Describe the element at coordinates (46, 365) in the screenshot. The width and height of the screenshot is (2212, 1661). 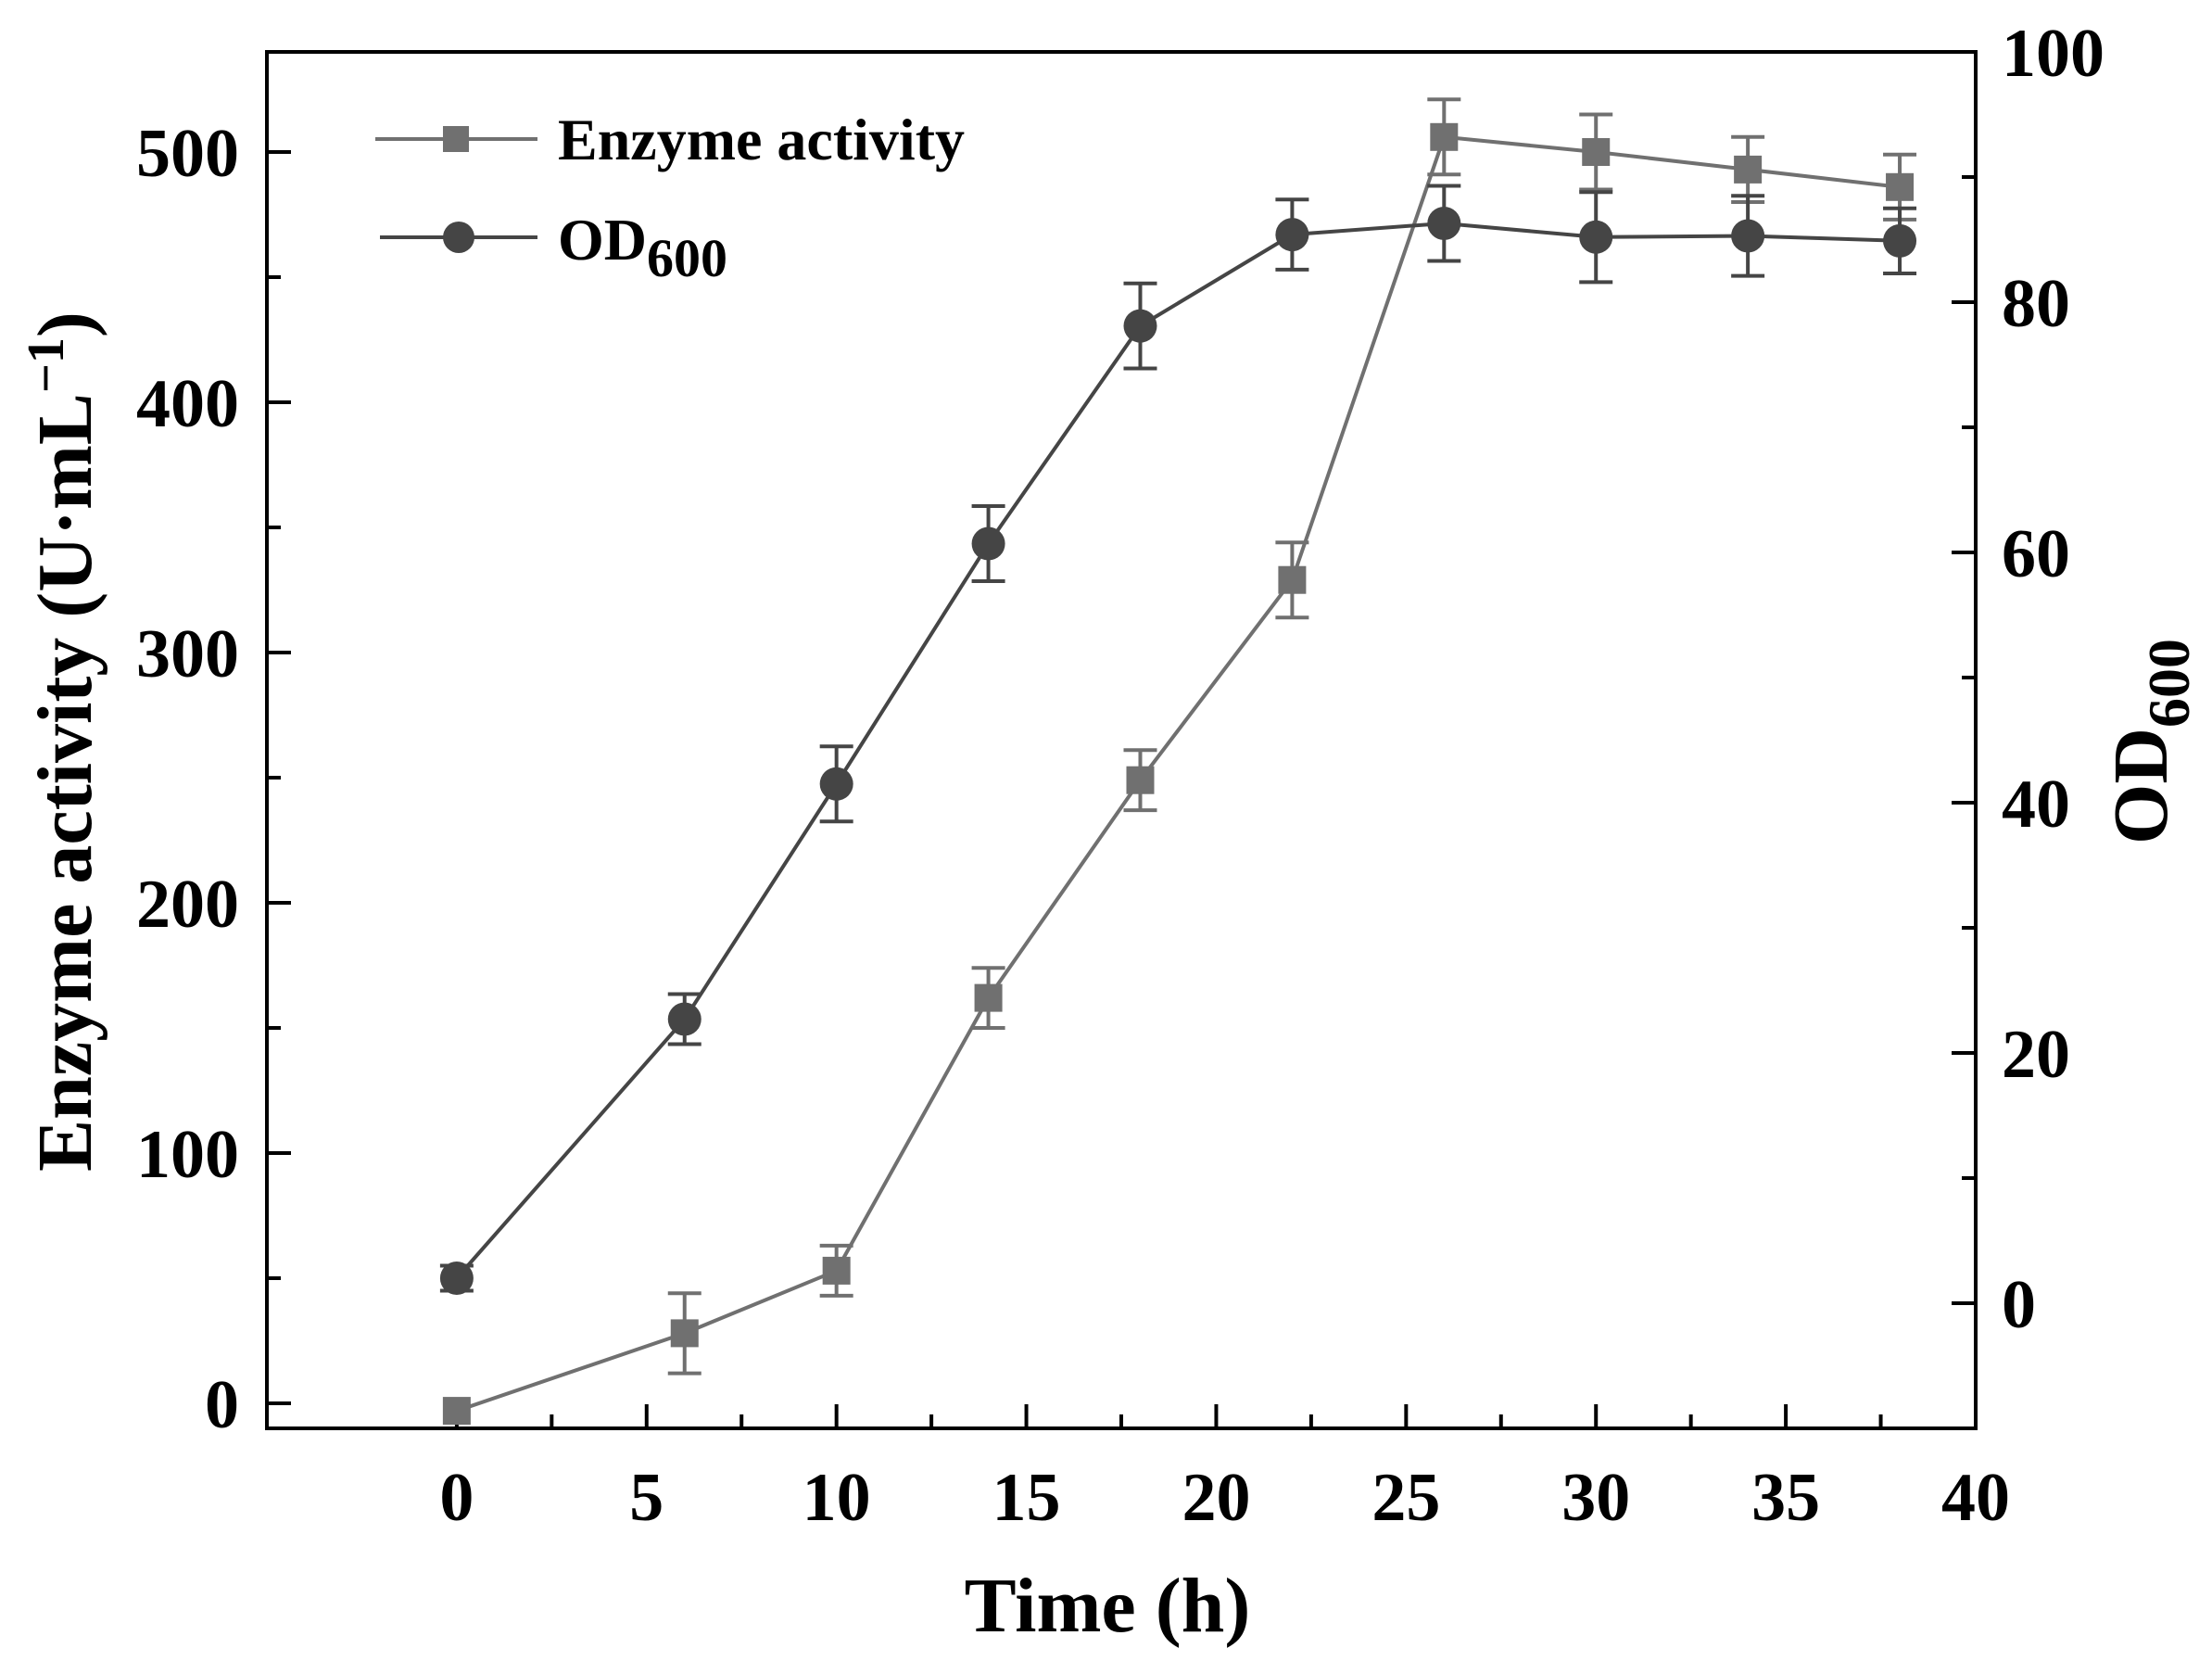
I see `y-axis-title-left-sup: −1` at that location.